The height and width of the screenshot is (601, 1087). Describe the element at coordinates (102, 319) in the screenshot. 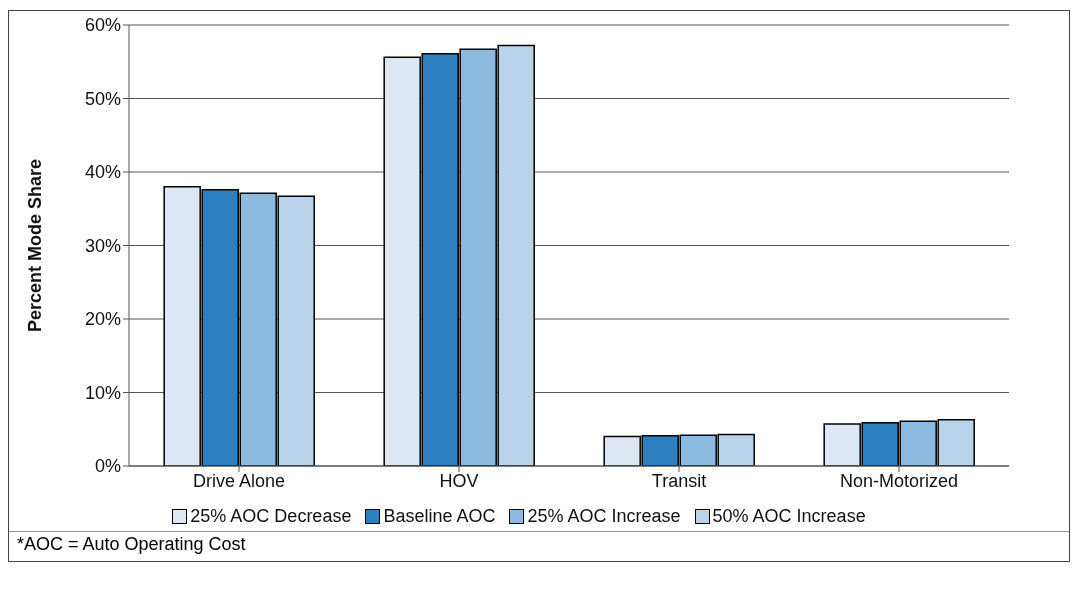

I see `y-tick-label: 20%` at that location.